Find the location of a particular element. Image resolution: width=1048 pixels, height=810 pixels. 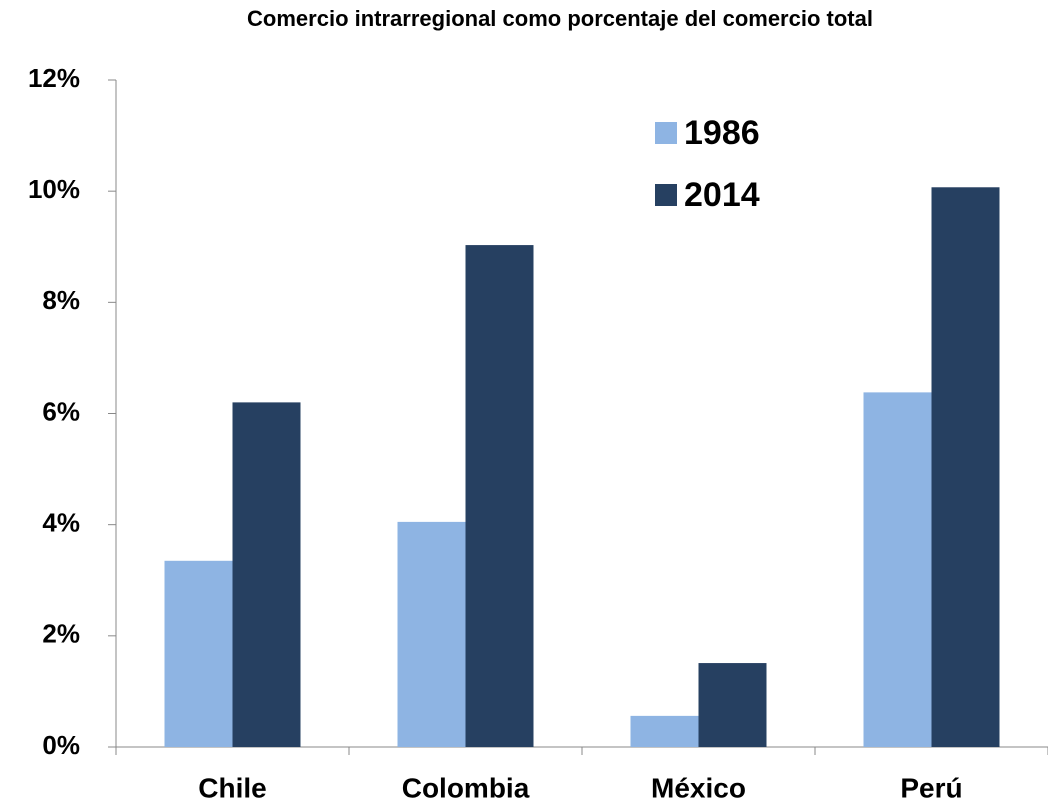

legend-label: 2014 is located at coordinates (722, 195).